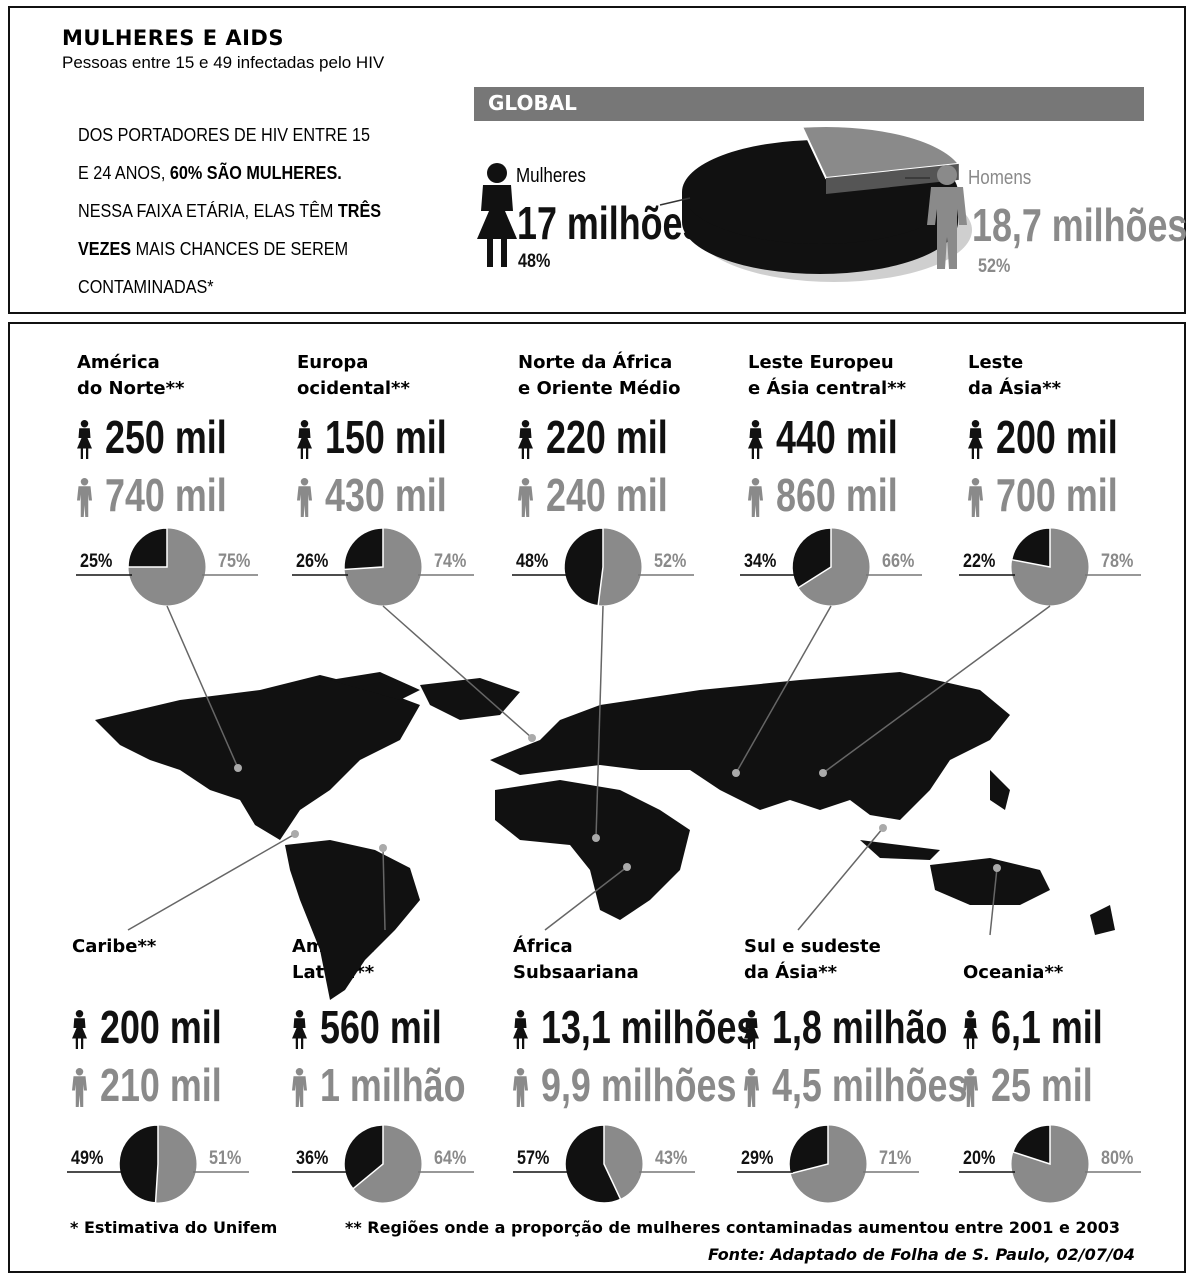 This screenshot has width=1192, height=1279. I want to click on sul-sudeste-asia-leader-line, so click(840, 879).